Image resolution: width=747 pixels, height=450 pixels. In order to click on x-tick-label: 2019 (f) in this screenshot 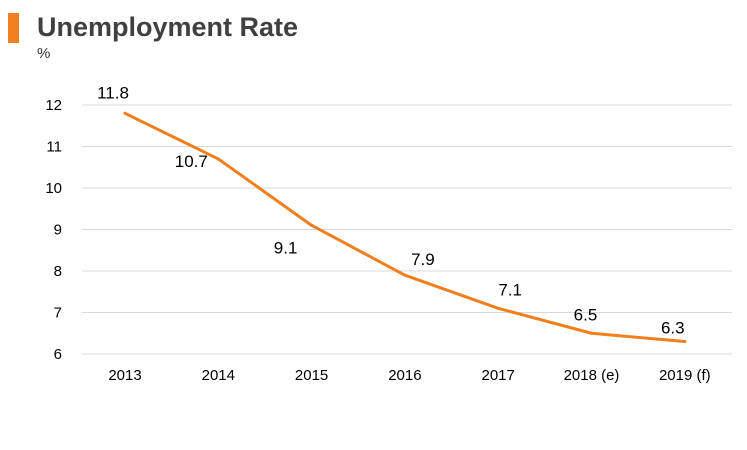, I will do `click(685, 375)`.